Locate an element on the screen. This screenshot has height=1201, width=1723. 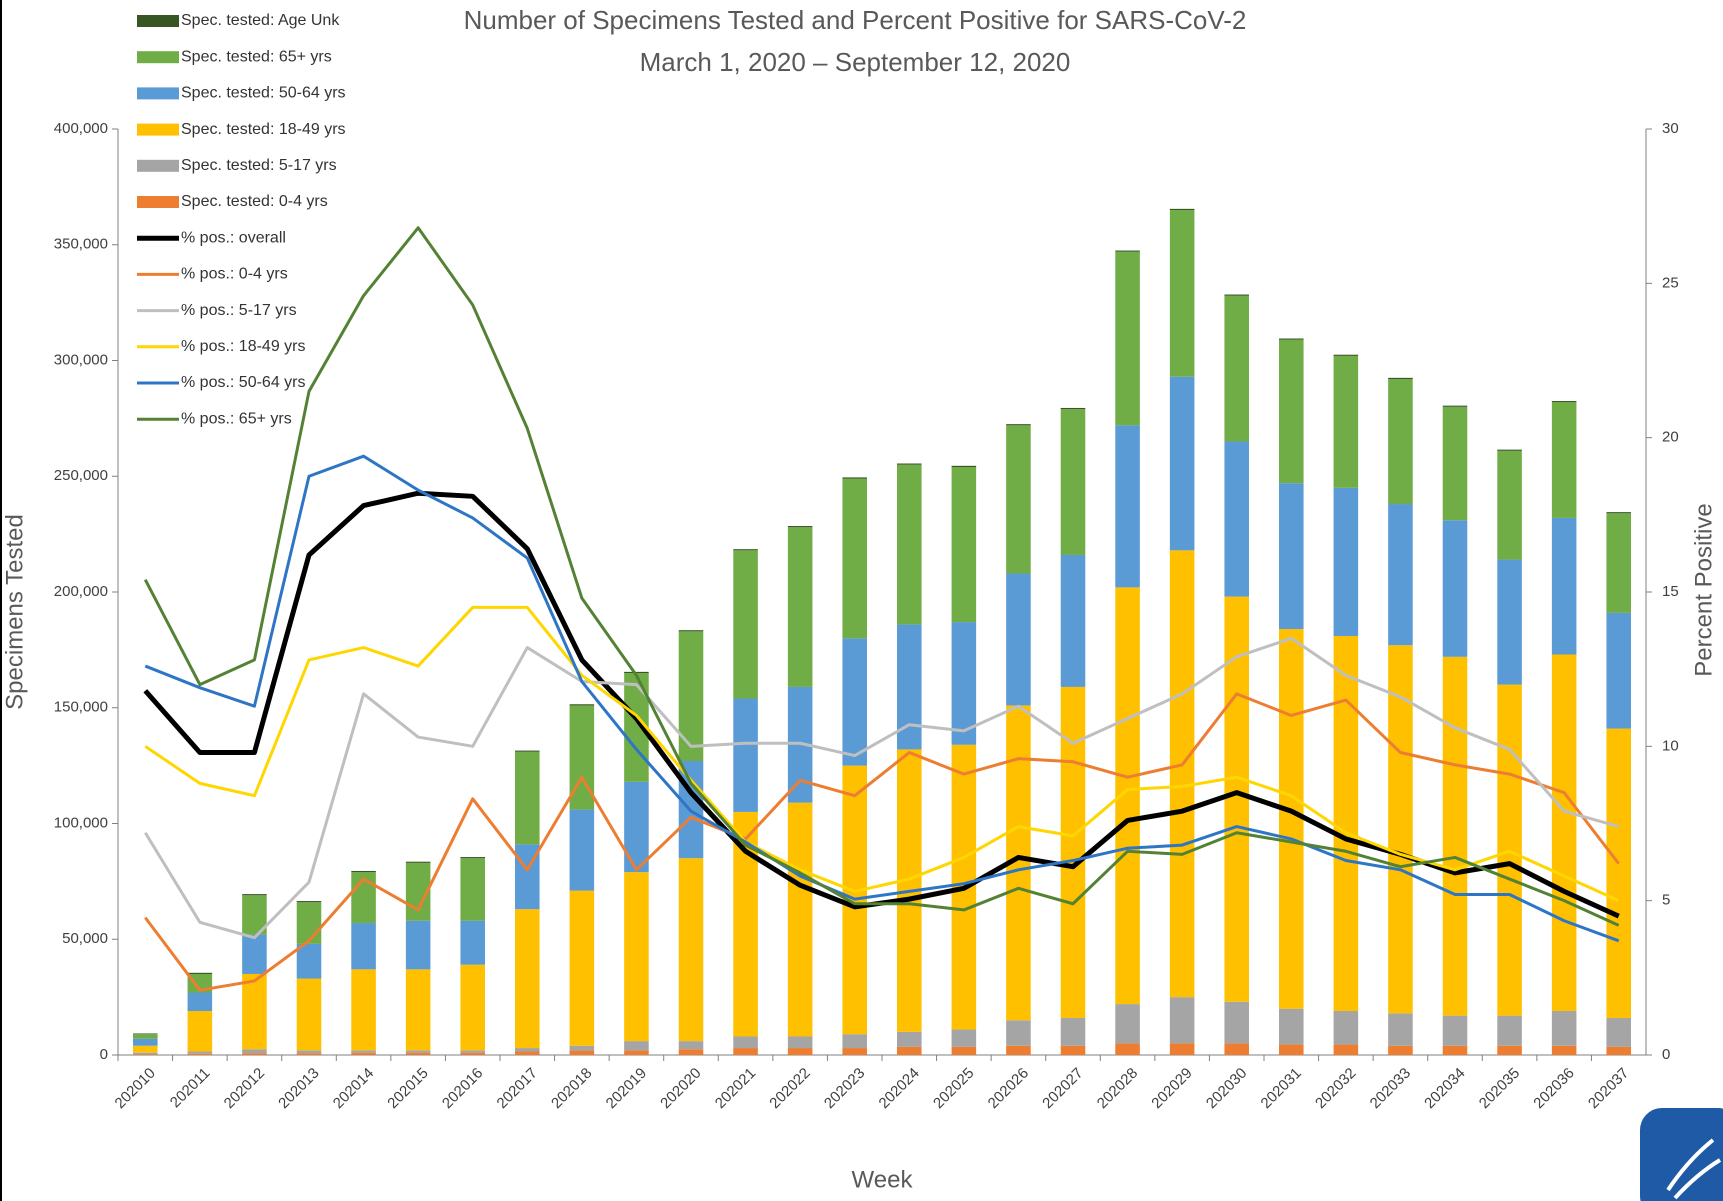
y-axis-title: Specimens Tested is located at coordinates (14, 612).